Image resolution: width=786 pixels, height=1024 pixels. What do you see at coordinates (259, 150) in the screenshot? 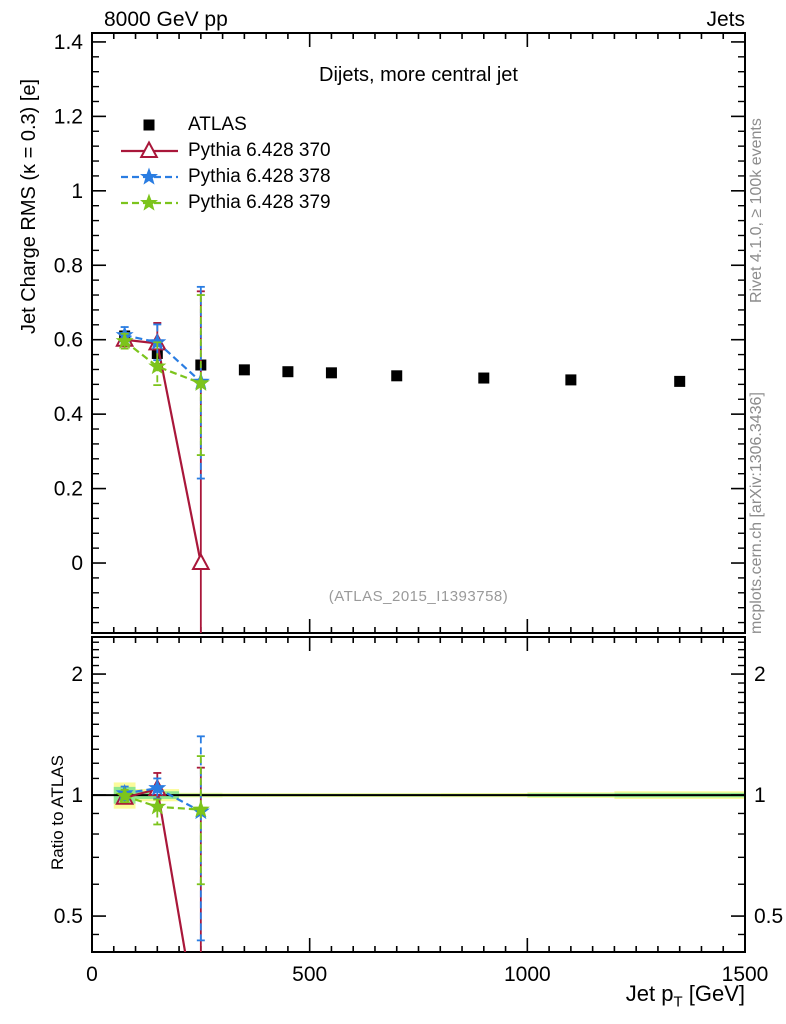
I see `legend-label-pythia-370: Pythia 6.428 370` at bounding box center [259, 150].